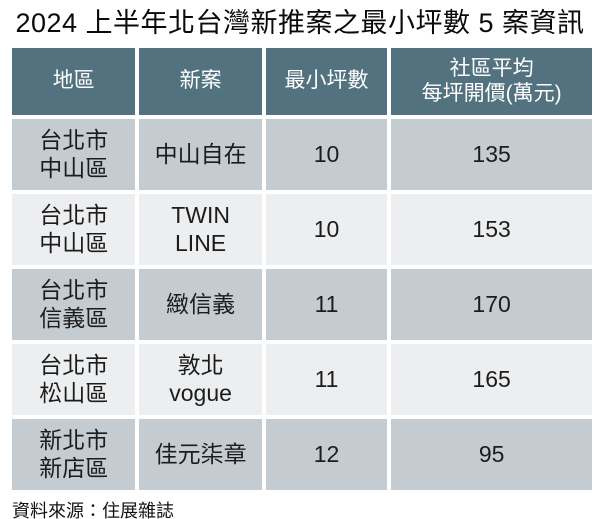 This screenshot has width=600, height=519. What do you see at coordinates (491, 304) in the screenshot?
I see `cell-avg-price: 170` at bounding box center [491, 304].